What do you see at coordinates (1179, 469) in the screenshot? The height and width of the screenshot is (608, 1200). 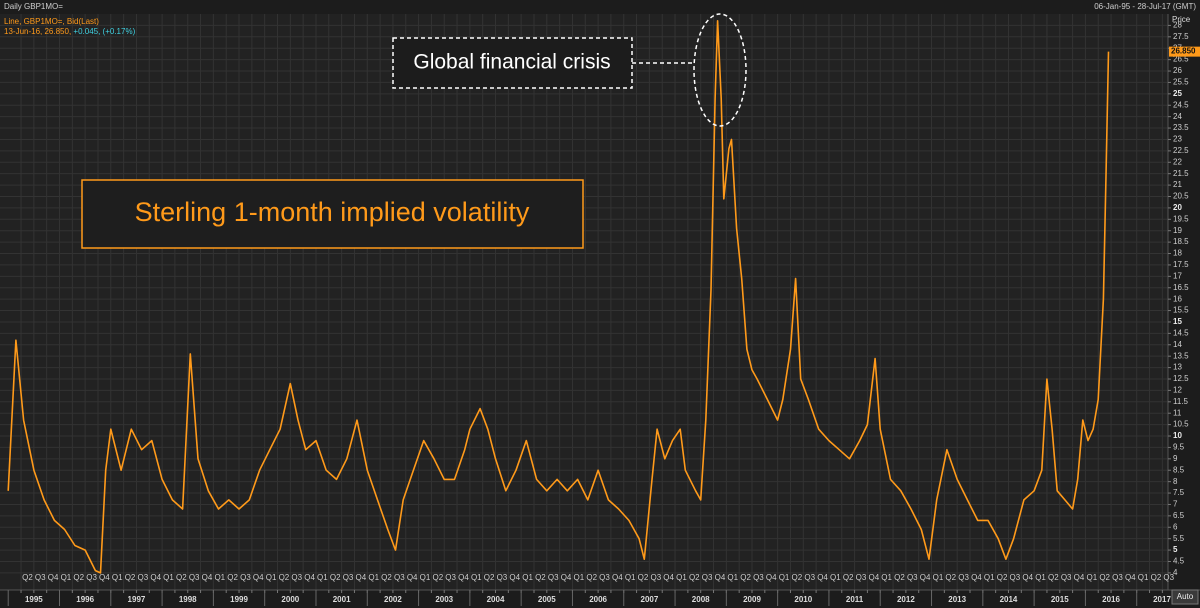 I see `y-tick-label: 8.5` at bounding box center [1179, 469].